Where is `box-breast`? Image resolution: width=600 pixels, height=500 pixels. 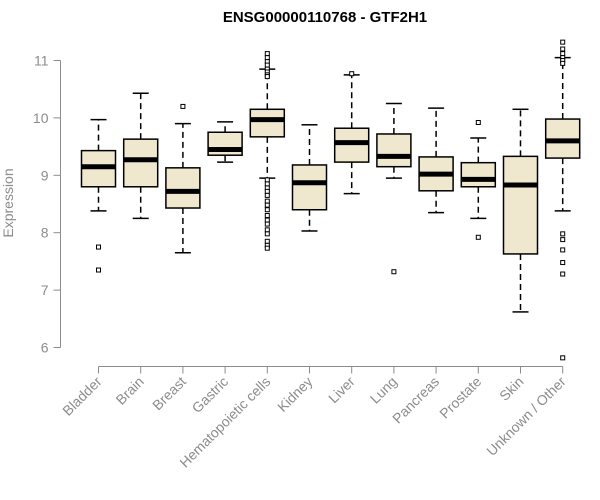
box-breast is located at coordinates (183, 178).